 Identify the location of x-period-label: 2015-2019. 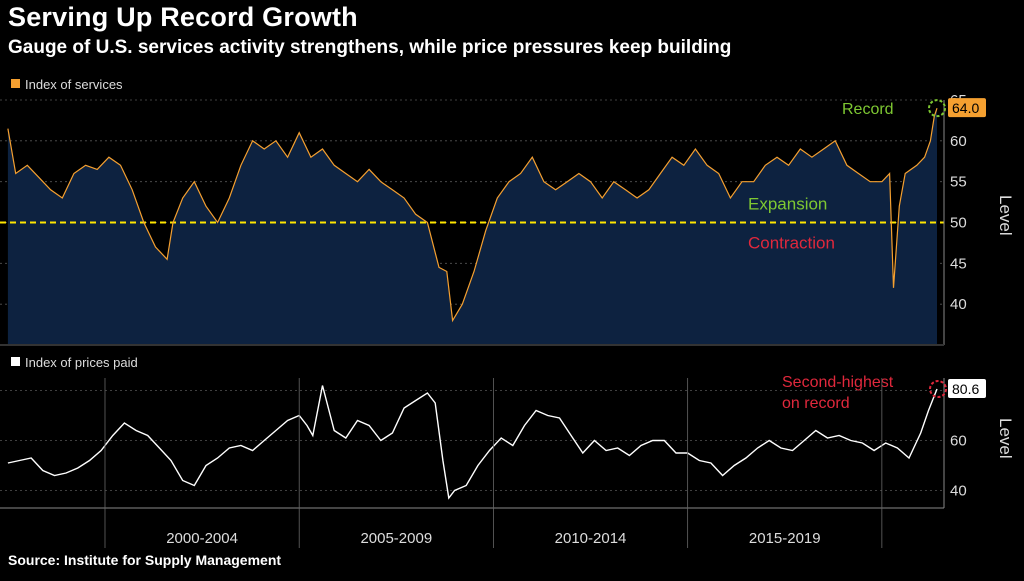
(785, 538).